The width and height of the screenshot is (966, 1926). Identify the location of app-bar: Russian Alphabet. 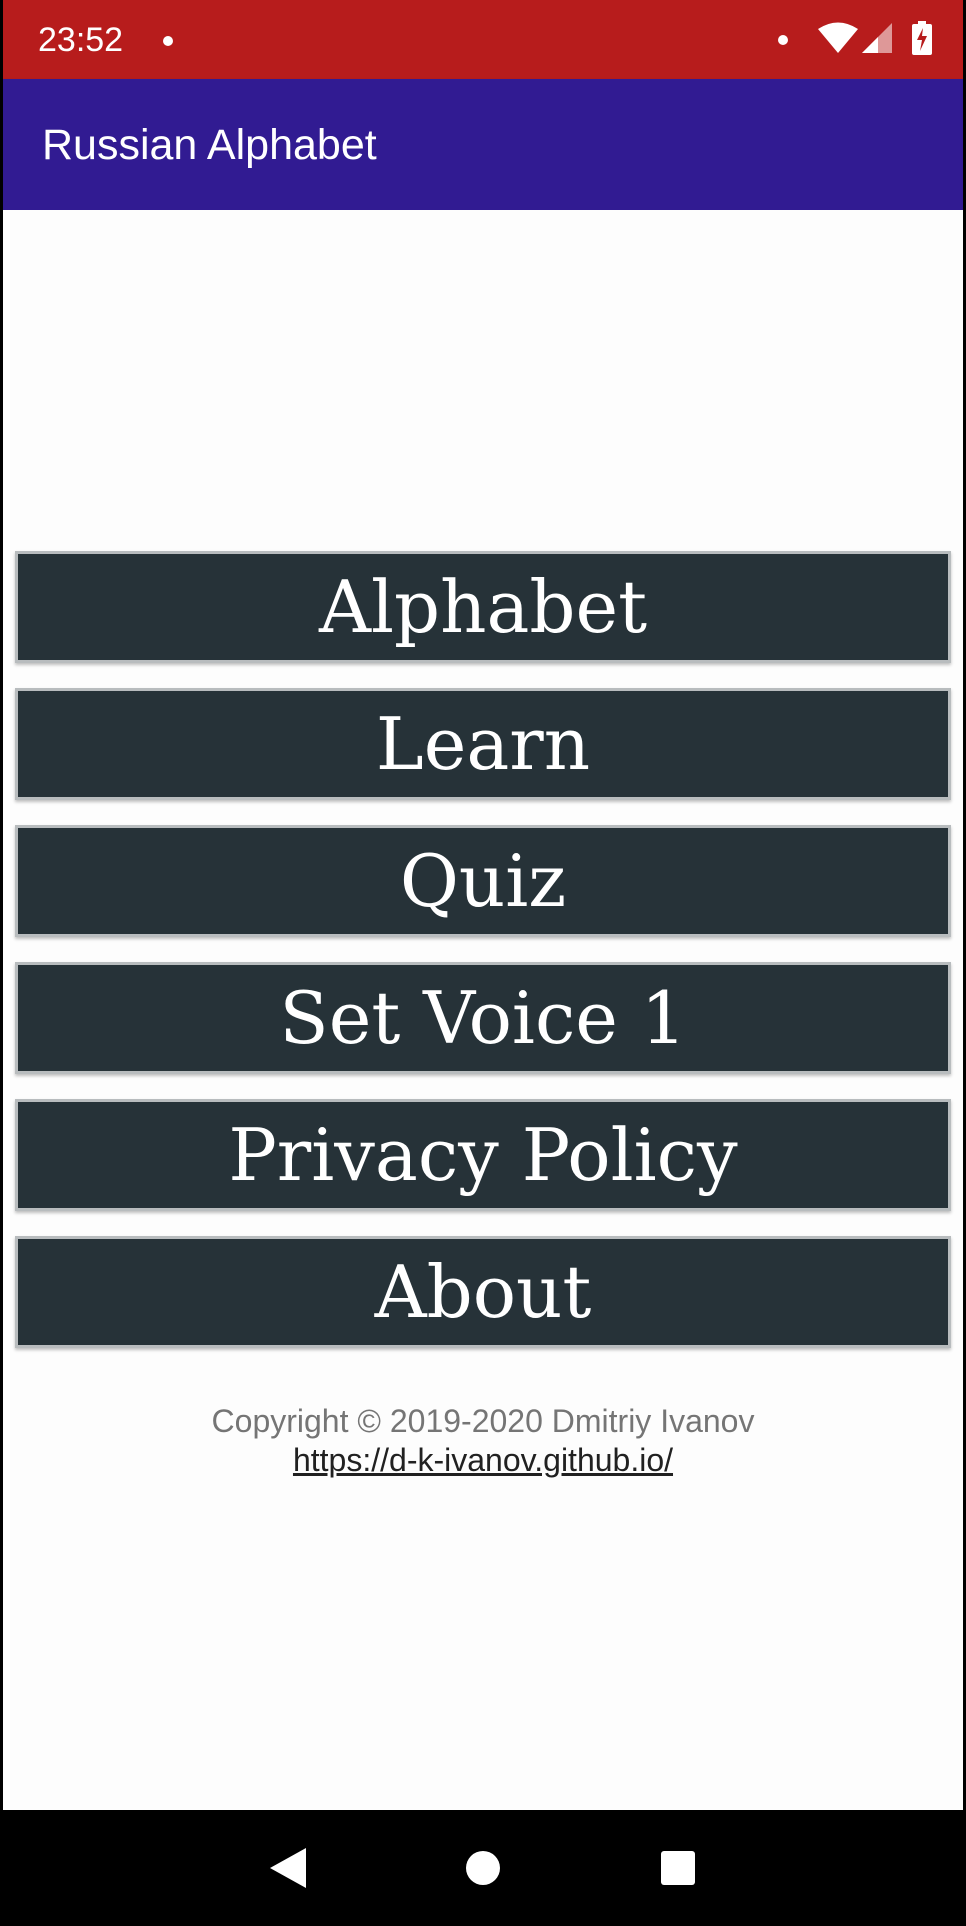
(483, 144).